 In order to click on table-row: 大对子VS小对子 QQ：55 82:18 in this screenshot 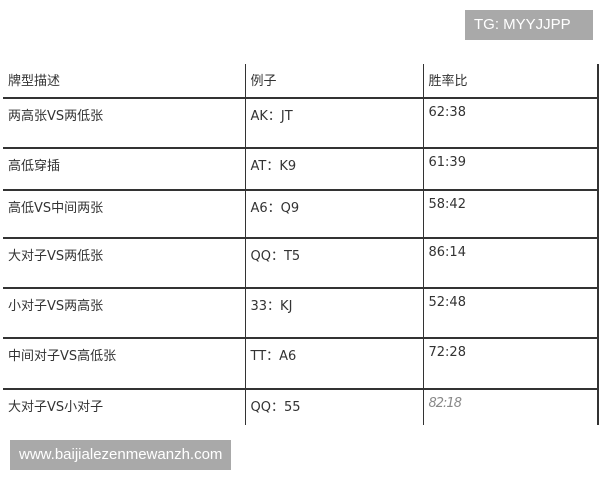, I will do `click(301, 407)`.